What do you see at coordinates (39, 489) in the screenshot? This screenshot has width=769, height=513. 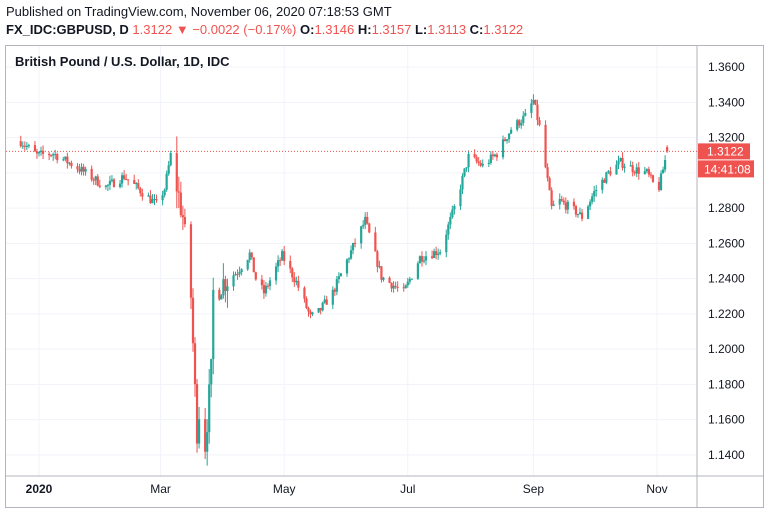 I see `x-tick-label: 2020` at bounding box center [39, 489].